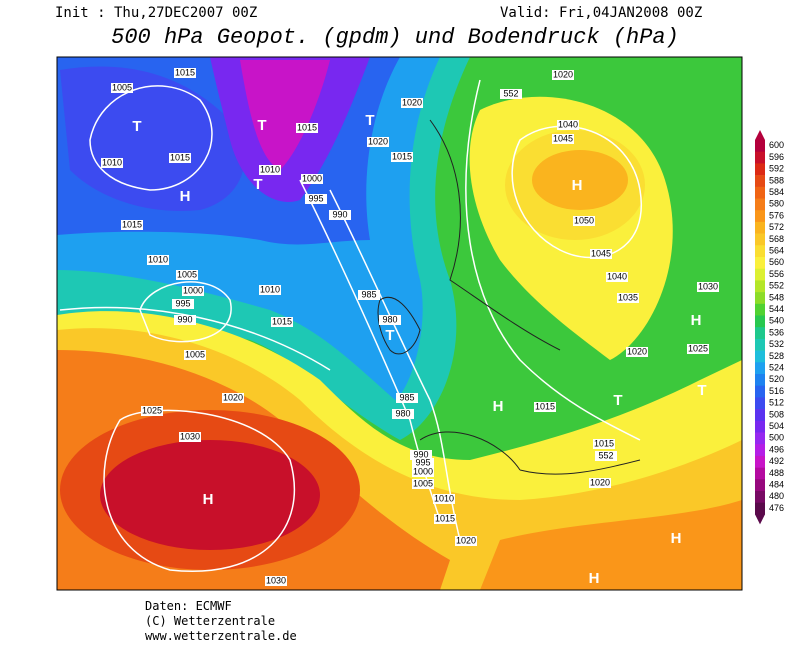 Image resolution: width=790 pixels, height=648 pixels. Describe the element at coordinates (776, 332) in the screenshot. I see `colorbar-label: 536` at that location.